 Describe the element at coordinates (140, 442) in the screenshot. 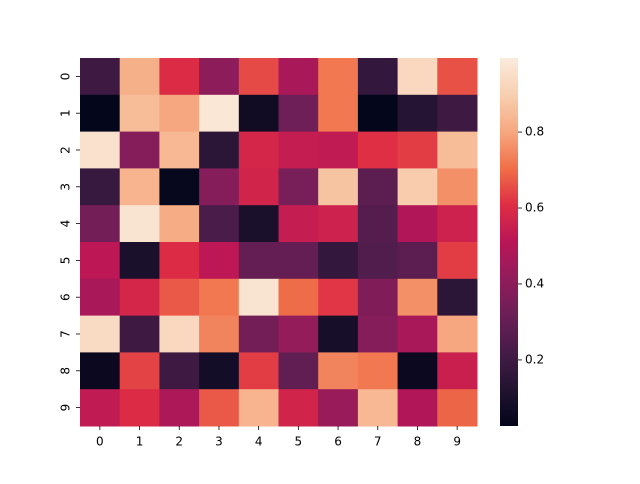

I see `x-tick-label: 1` at that location.